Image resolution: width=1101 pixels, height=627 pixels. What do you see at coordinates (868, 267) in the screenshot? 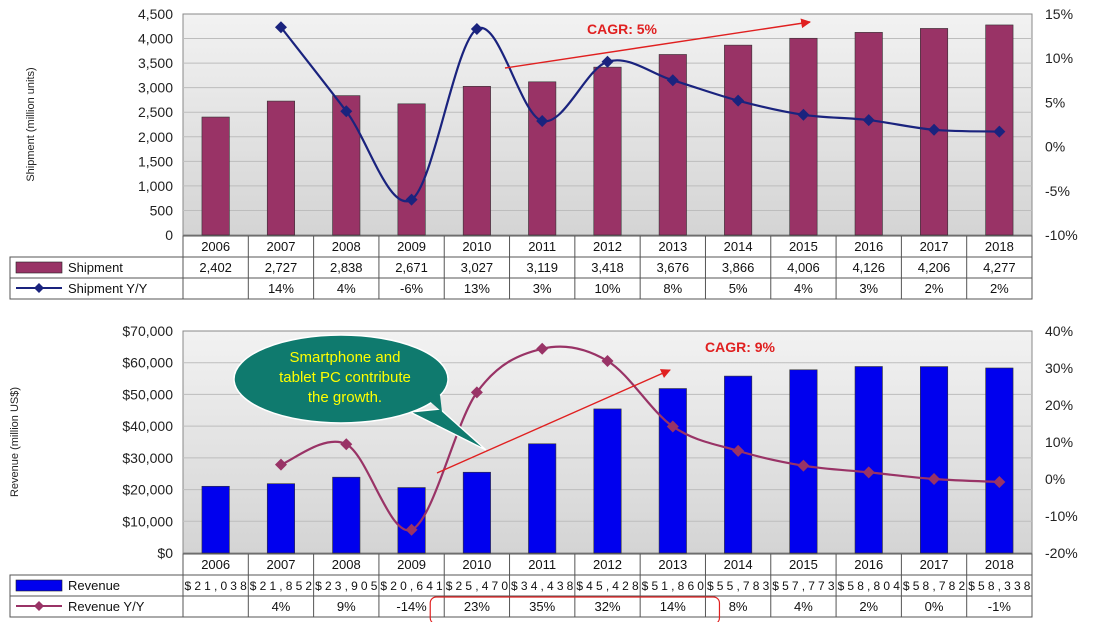
I see `data-label-shipment: 4,126` at bounding box center [868, 267].